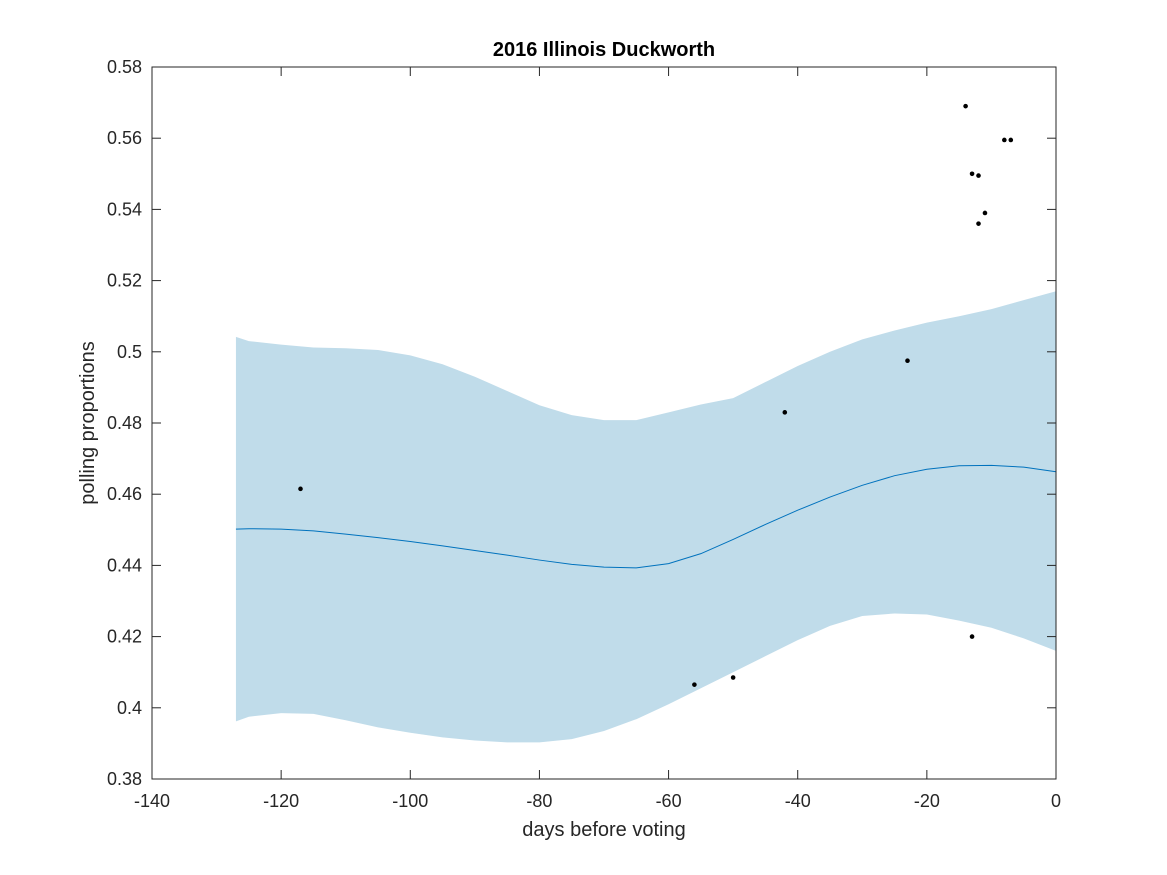  I want to click on y-tick-label: 0.44, so click(124, 565).